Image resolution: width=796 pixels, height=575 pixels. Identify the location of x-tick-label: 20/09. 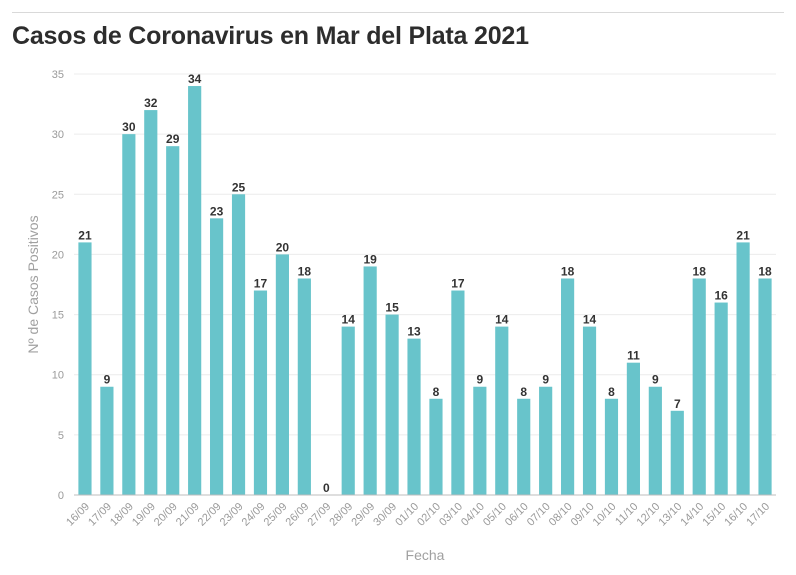
(166, 515).